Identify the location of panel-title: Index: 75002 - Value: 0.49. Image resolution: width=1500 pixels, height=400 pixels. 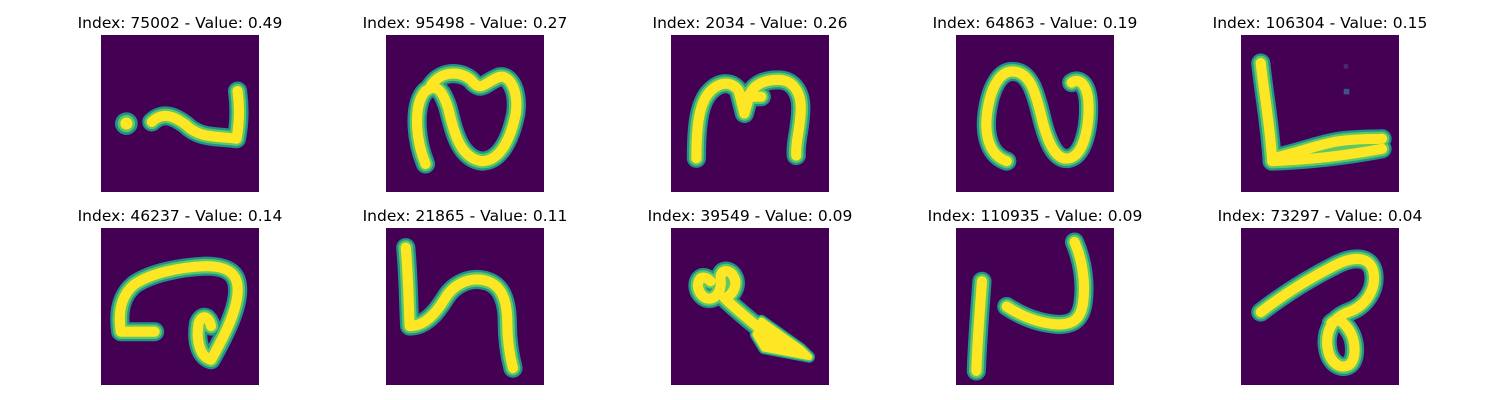
(180, 23).